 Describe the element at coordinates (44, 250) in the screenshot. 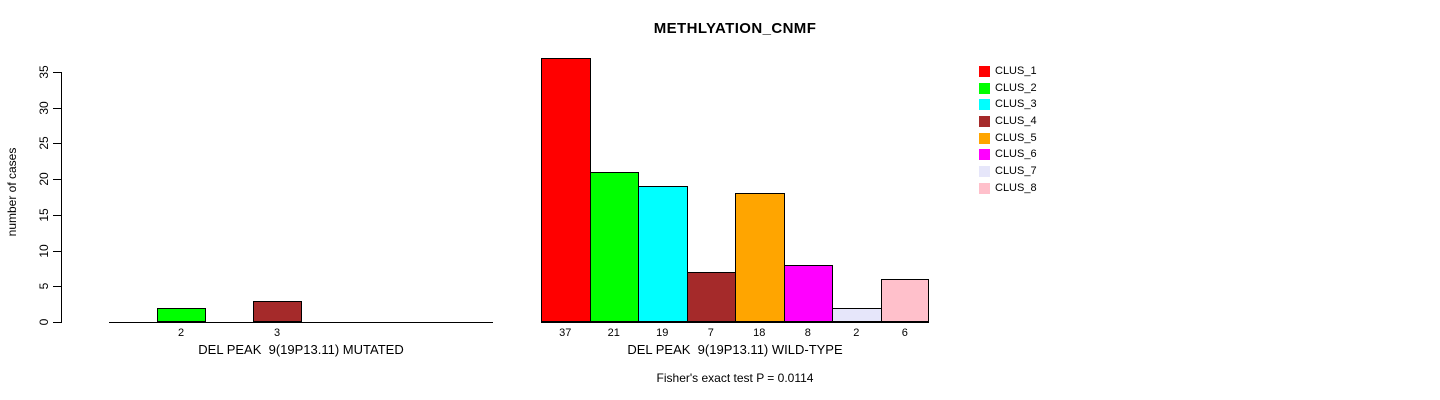

I see `y-axis-tick-label: 10` at that location.